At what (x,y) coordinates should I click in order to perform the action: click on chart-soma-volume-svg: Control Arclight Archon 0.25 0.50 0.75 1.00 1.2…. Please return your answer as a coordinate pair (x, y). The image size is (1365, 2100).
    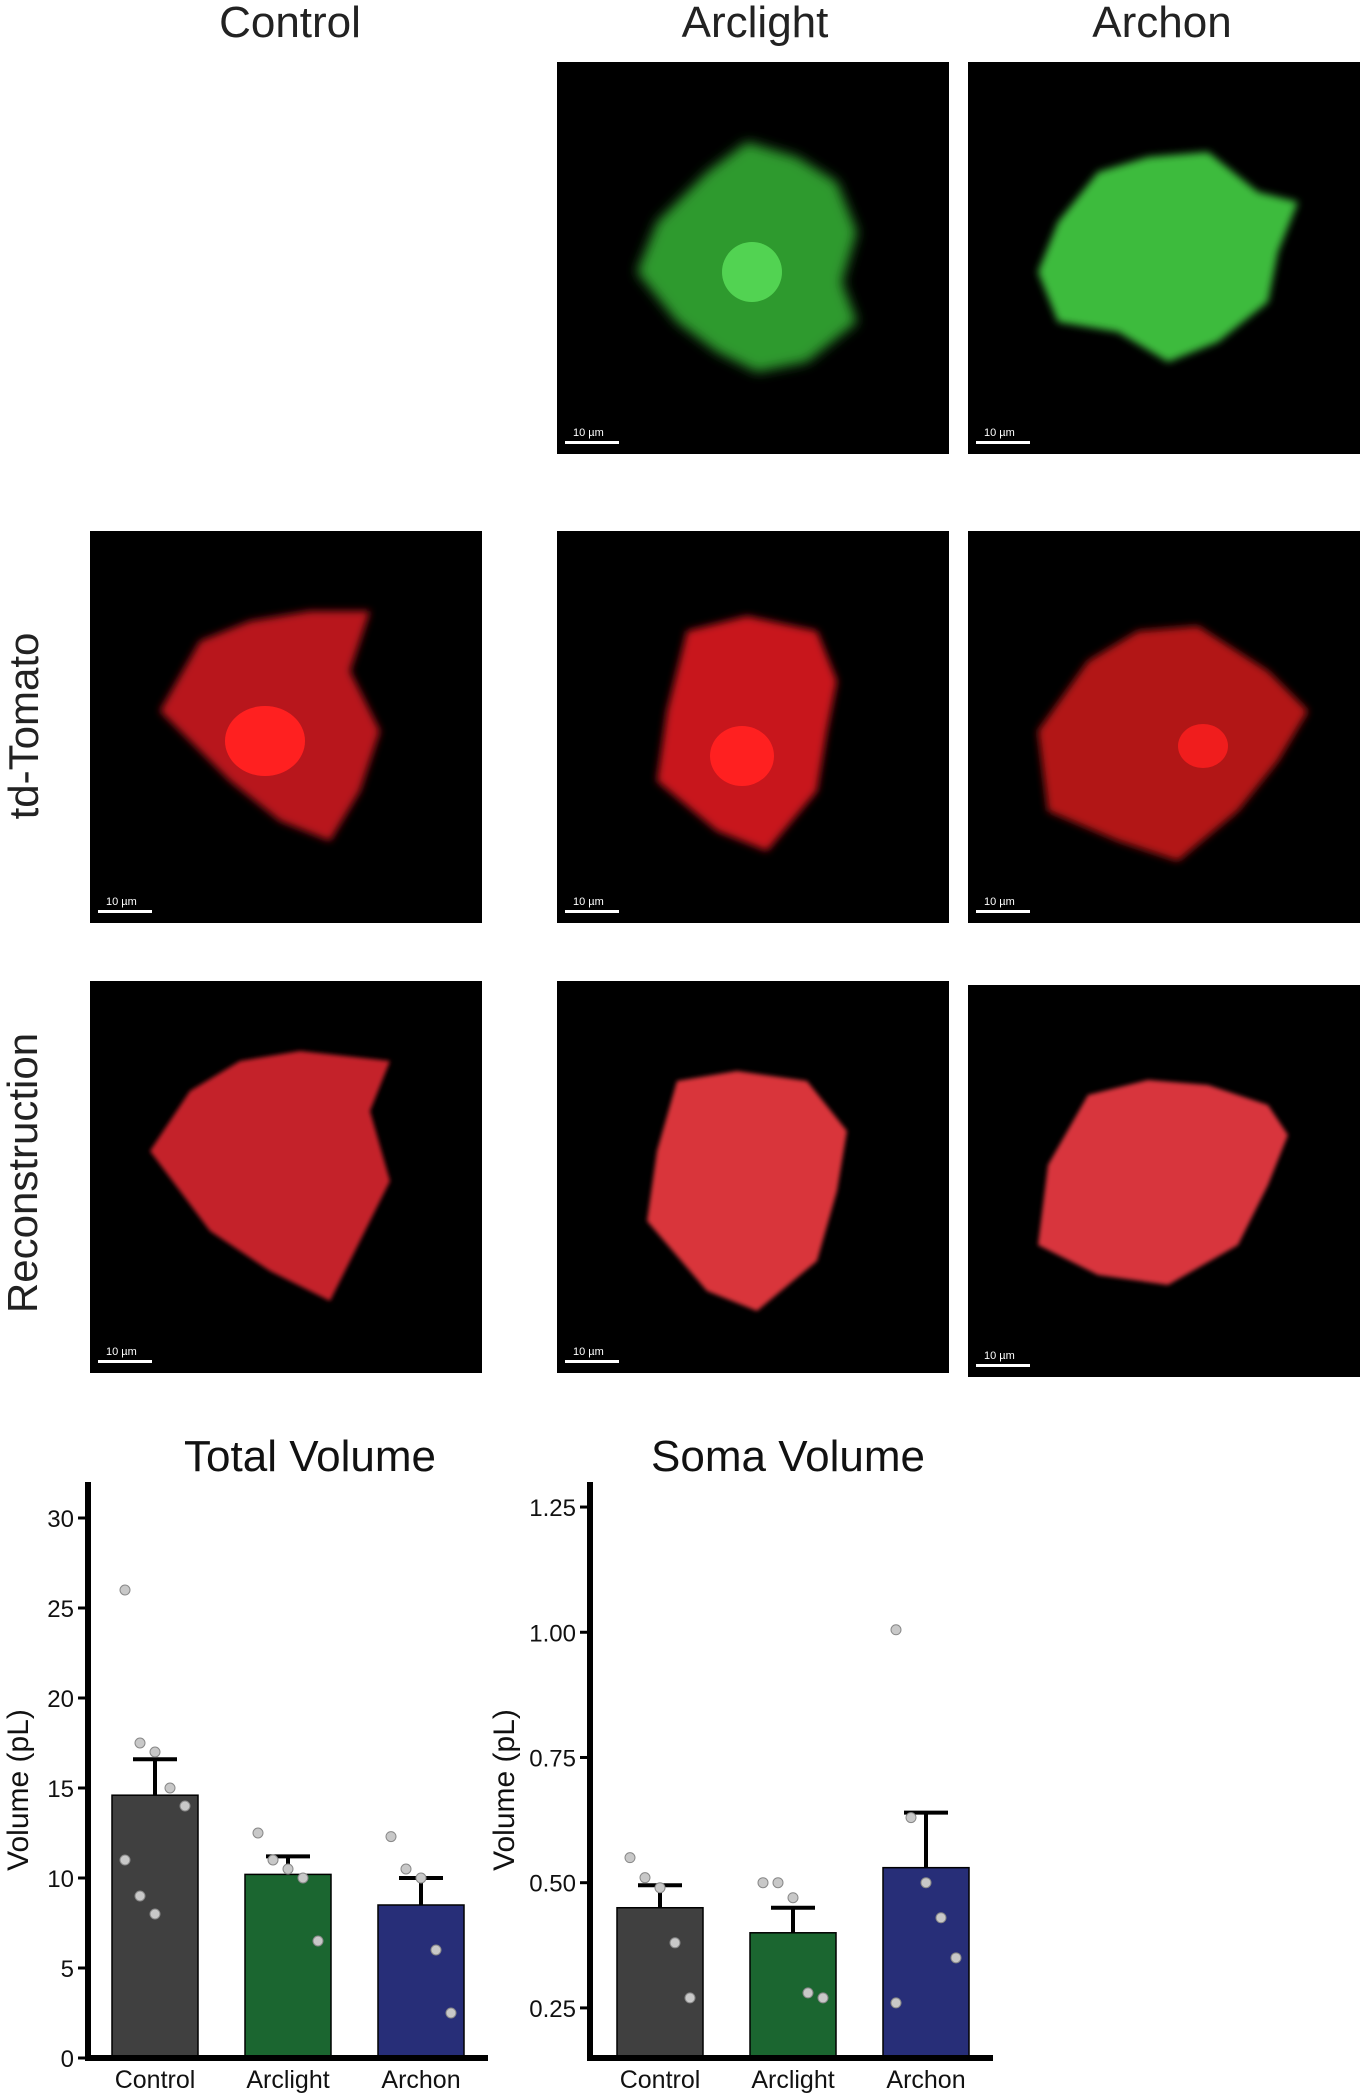
    Looking at the image, I should click on (740, 1788).